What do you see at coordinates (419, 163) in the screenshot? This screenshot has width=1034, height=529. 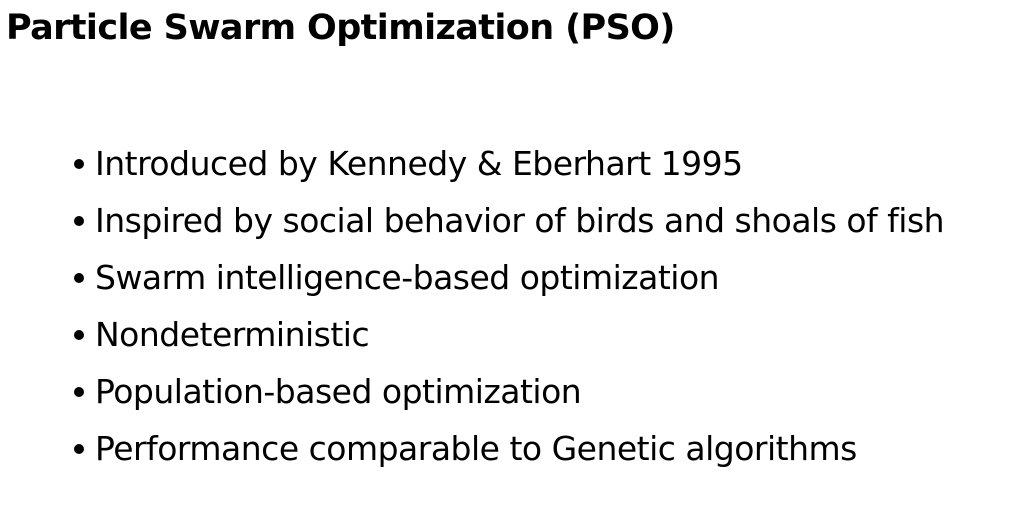 I see `bullet-text: Introduced by Kennedy & Eberhart 1995` at bounding box center [419, 163].